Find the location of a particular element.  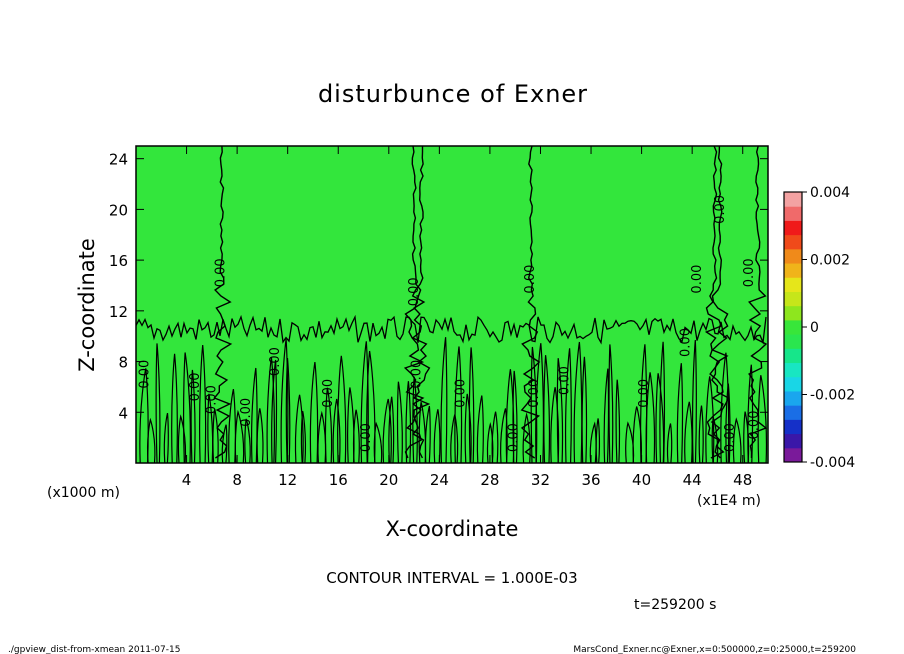

colorbar-tick-label: -0.004 is located at coordinates (832, 463).